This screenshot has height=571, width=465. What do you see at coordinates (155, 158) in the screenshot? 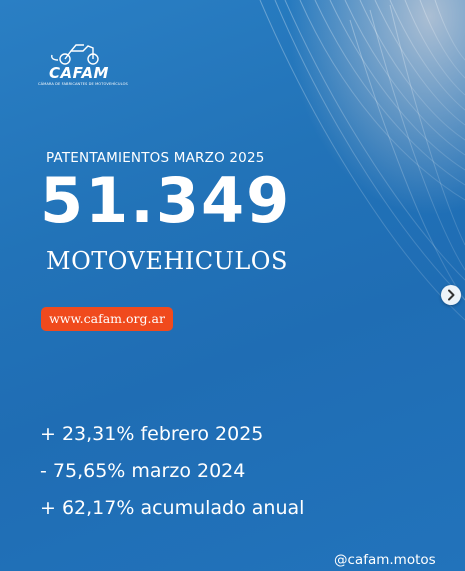
I see `headline-subtitle: PATENTAMIENTOS MARZO 2025` at bounding box center [155, 158].